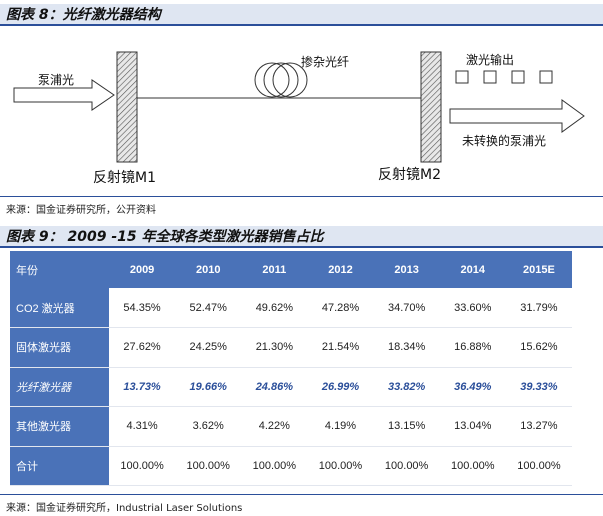 This screenshot has height=516, width=603. Describe the element at coordinates (59, 308) in the screenshot. I see `row-label: CO2 激光器` at that location.